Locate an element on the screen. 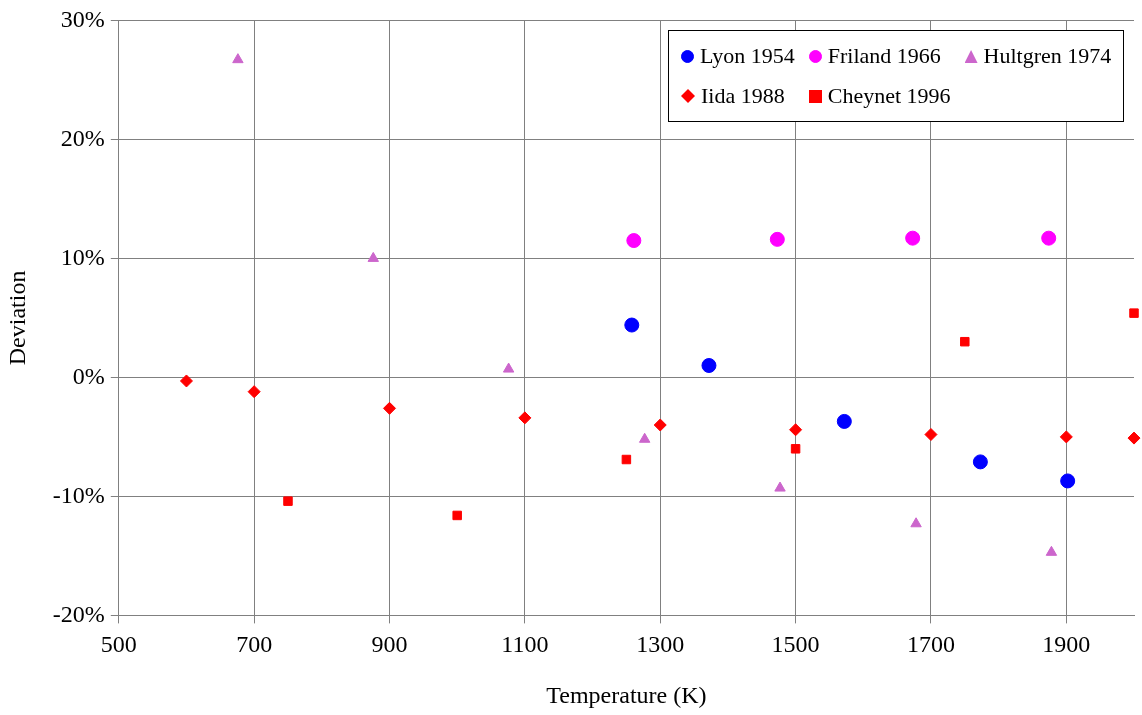  x-tick-label: 1500 is located at coordinates (795, 644).